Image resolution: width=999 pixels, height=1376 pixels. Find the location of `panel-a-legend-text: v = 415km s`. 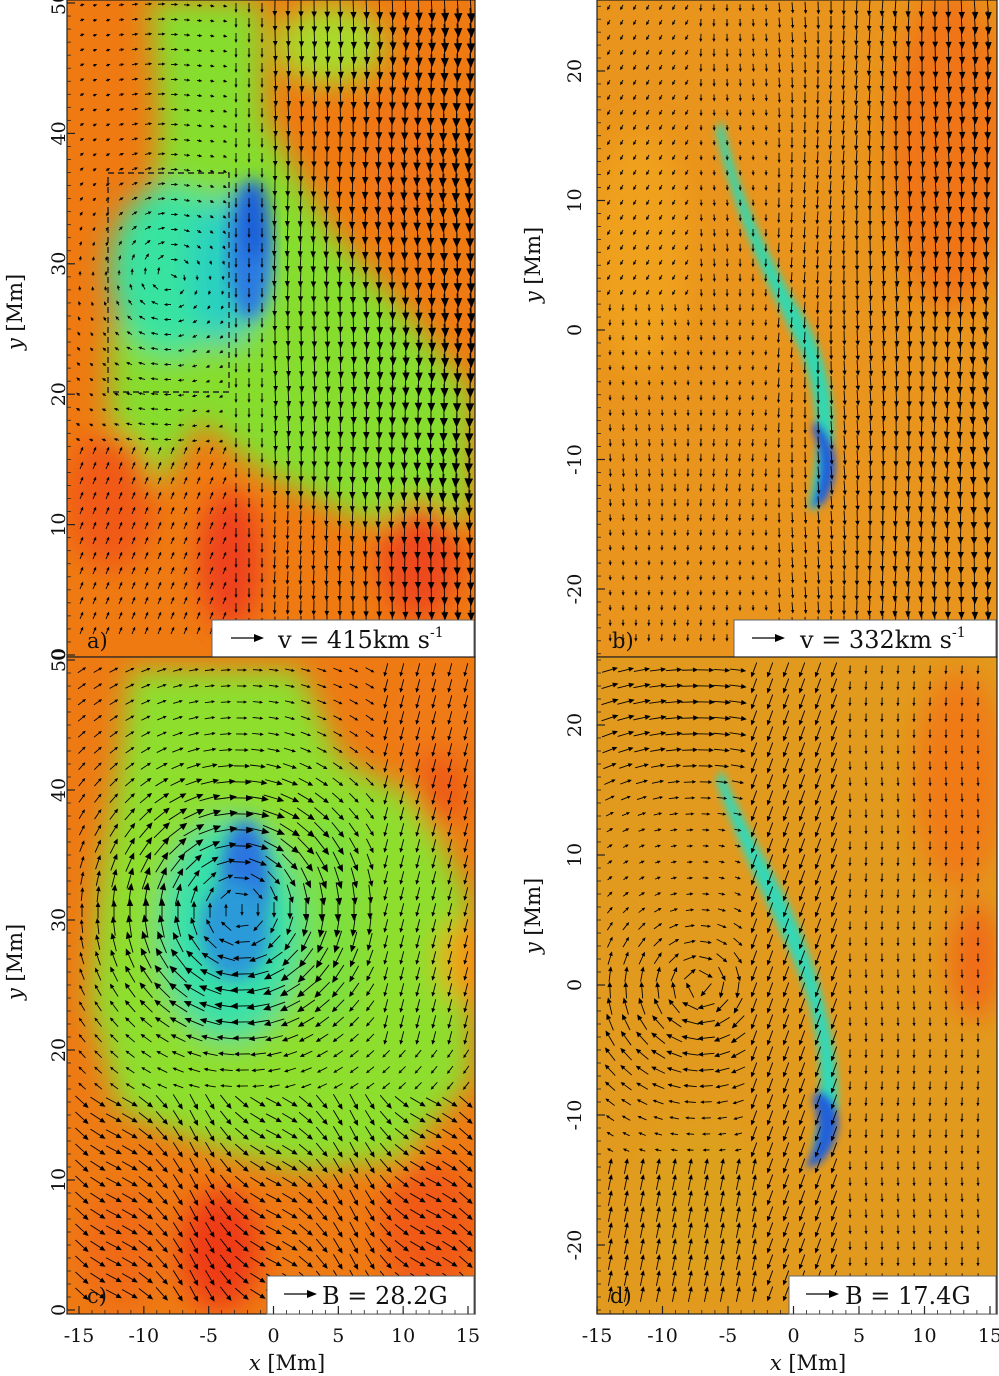

panel-a-legend-text: v = 415km s is located at coordinates (353, 640).